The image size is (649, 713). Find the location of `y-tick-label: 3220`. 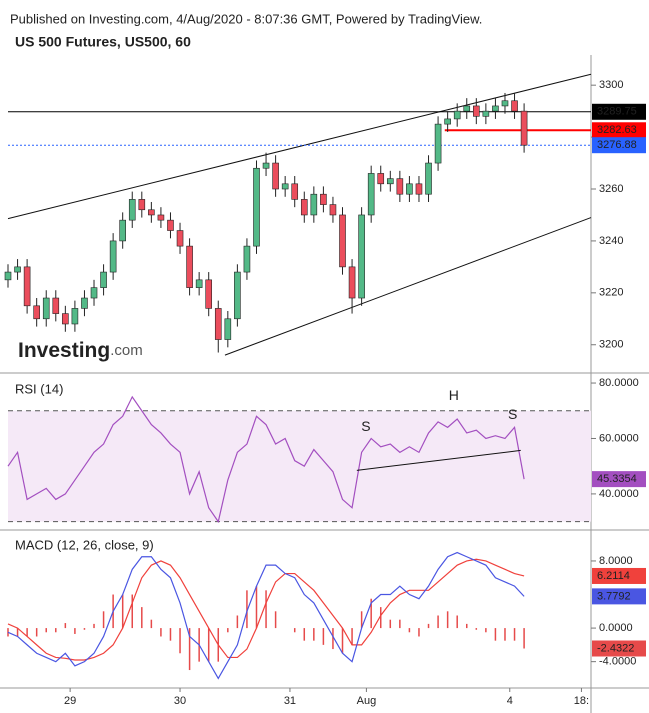

y-tick-label: 3220 is located at coordinates (611, 293).